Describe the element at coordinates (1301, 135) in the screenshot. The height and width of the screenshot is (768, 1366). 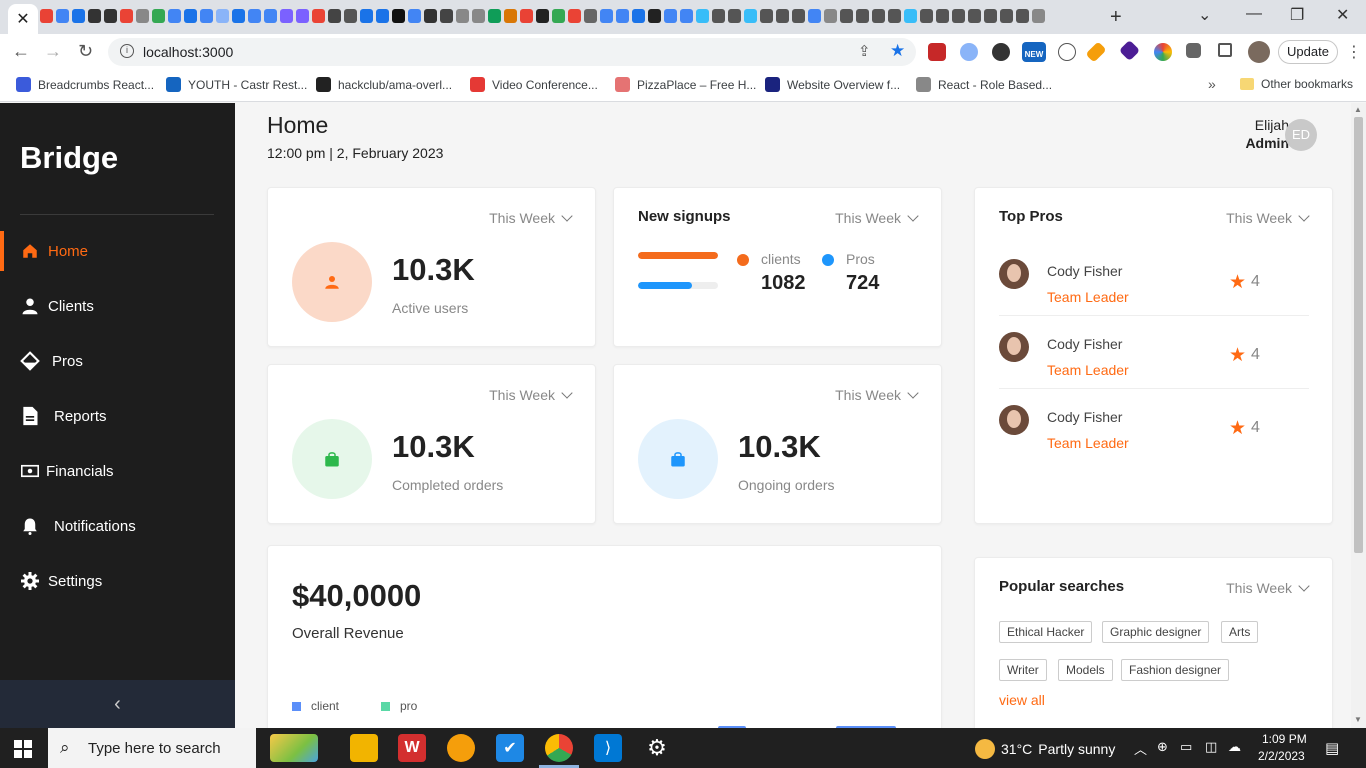
I see `user-avatar: ED` at that location.